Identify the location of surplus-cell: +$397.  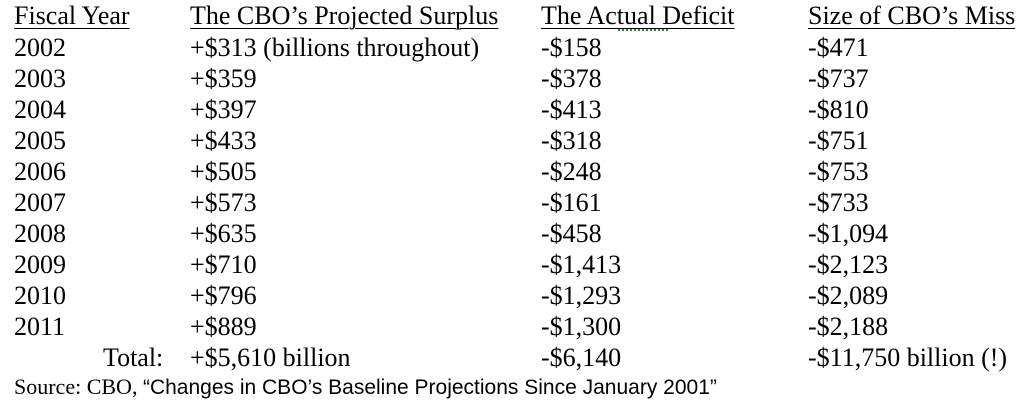
(223, 109).